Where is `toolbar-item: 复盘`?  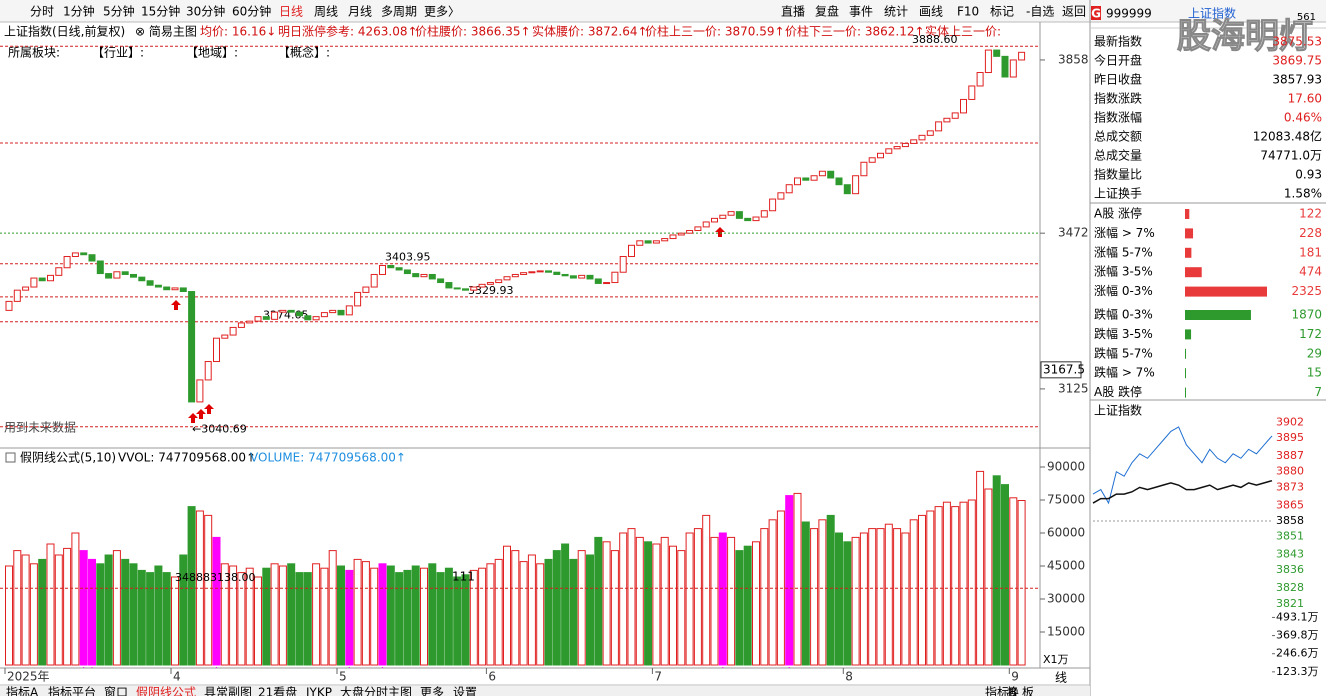 toolbar-item: 复盘 is located at coordinates (827, 11).